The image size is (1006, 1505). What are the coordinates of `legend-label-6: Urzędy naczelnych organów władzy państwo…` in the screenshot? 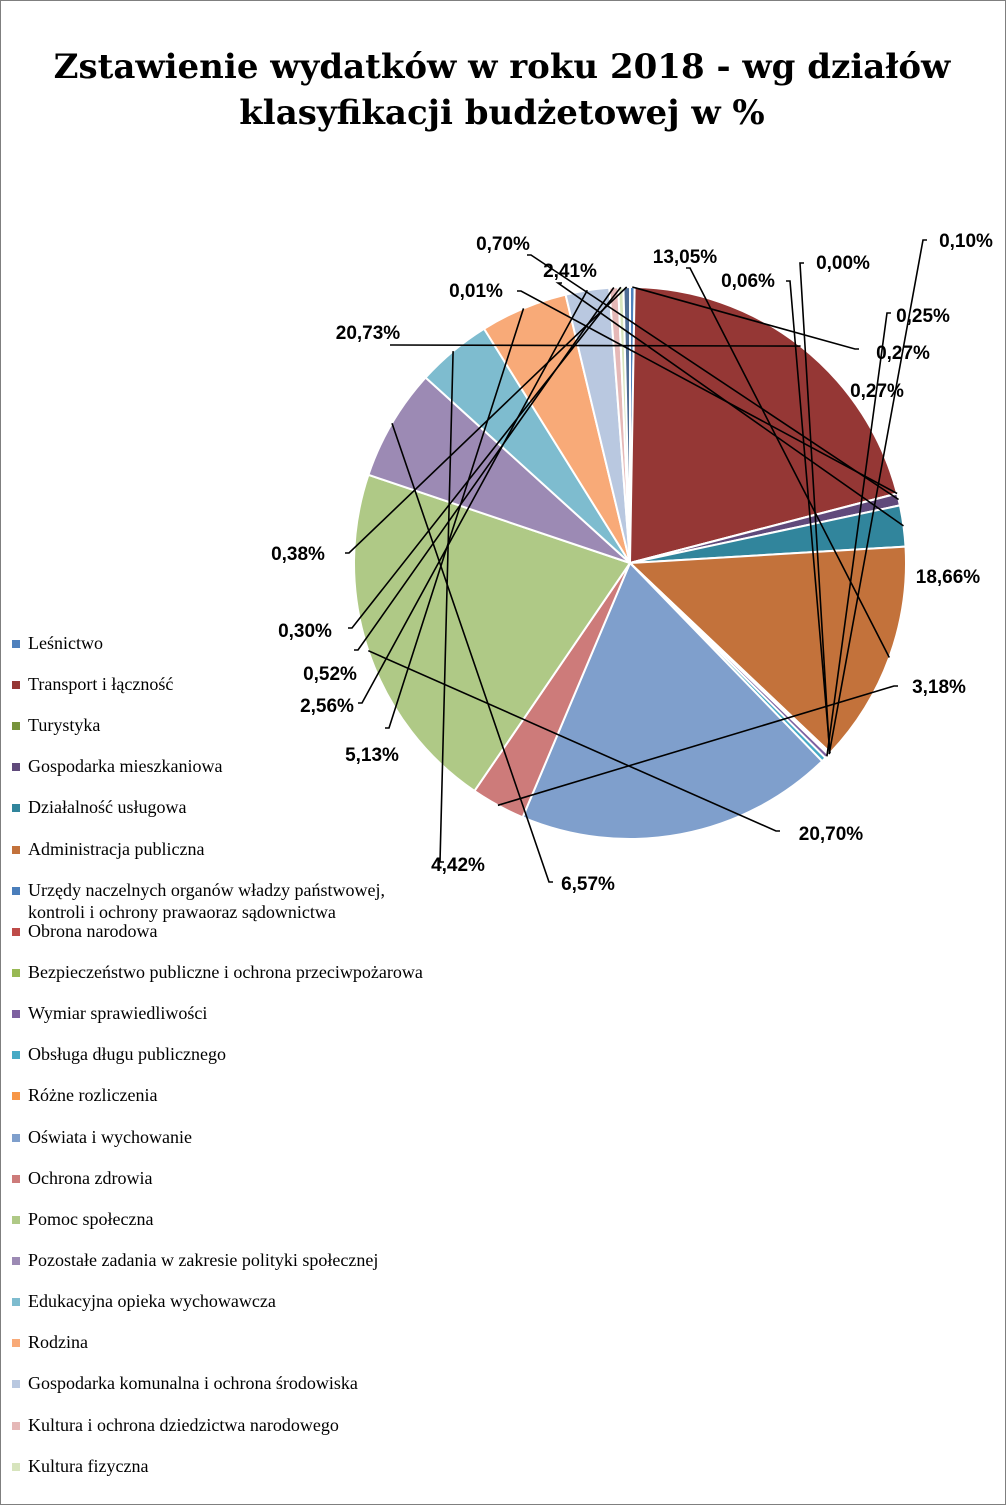 It's located at (207, 901).